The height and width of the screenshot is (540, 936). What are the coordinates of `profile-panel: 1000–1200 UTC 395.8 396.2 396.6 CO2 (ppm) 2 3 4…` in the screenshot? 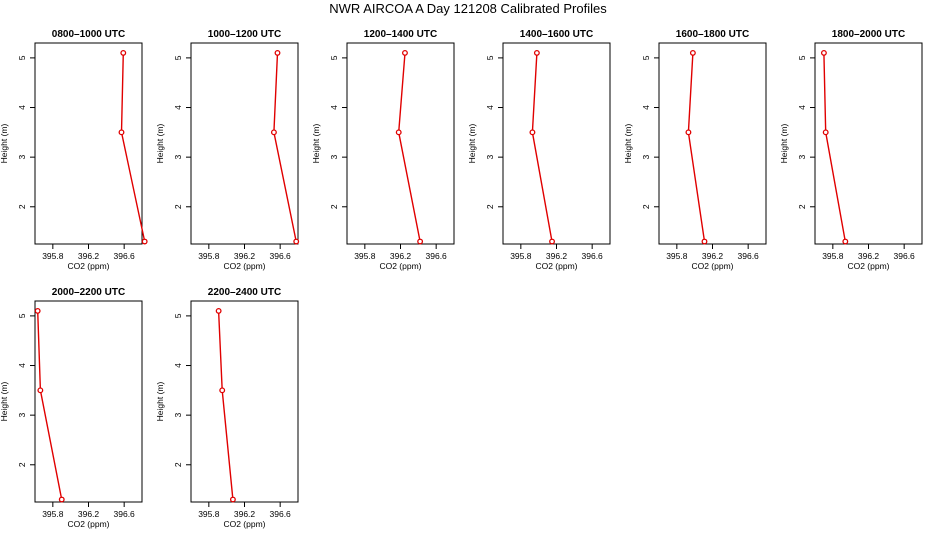 It's located at (227, 150).